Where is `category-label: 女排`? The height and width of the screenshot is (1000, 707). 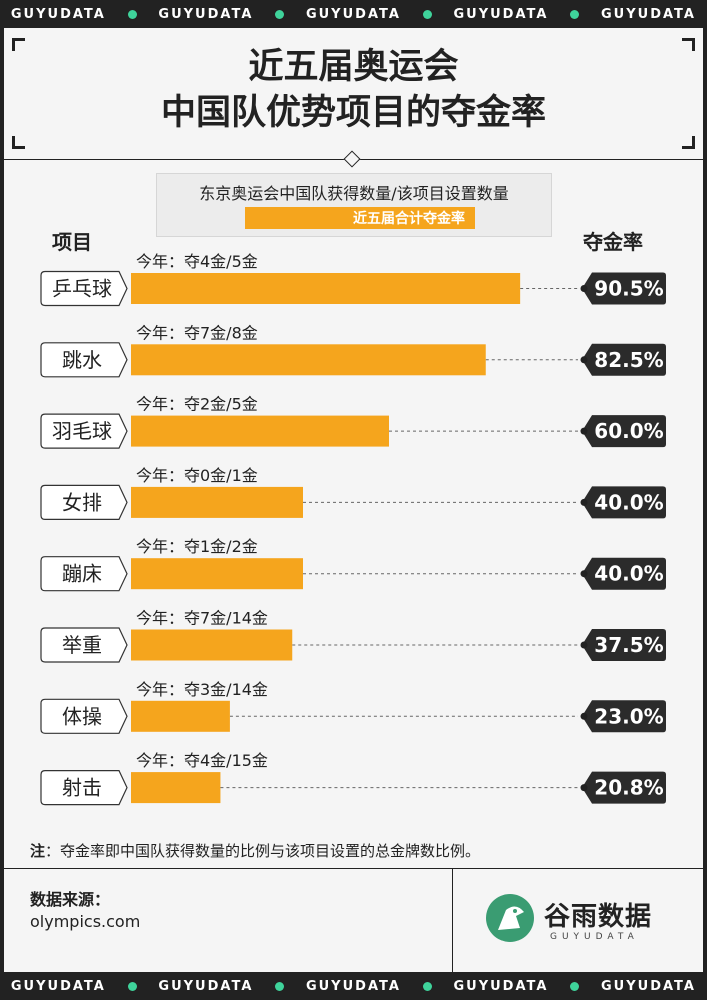 category-label: 女排 is located at coordinates (82, 502).